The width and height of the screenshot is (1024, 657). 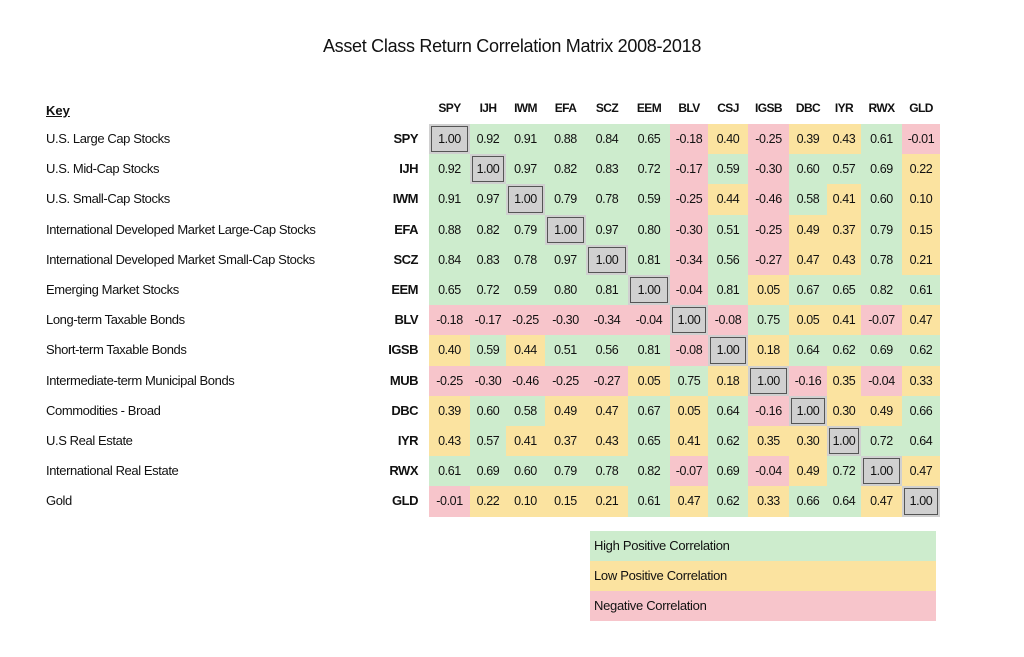 What do you see at coordinates (844, 381) in the screenshot?
I see `matrix-cell: 0.35` at bounding box center [844, 381].